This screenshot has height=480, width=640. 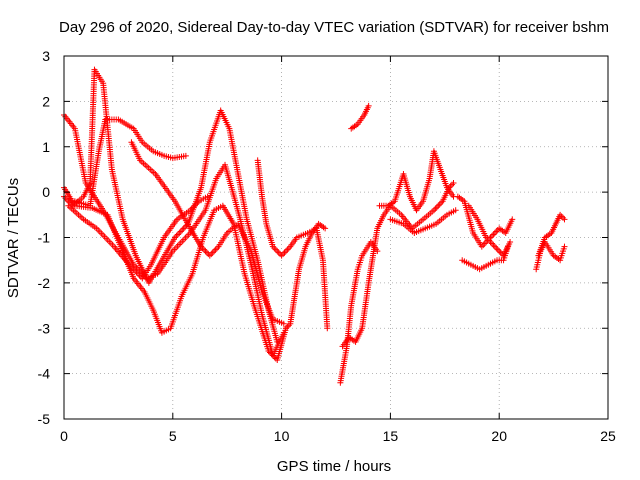 What do you see at coordinates (46, 192) in the screenshot?
I see `y-tick-label: 0` at bounding box center [46, 192].